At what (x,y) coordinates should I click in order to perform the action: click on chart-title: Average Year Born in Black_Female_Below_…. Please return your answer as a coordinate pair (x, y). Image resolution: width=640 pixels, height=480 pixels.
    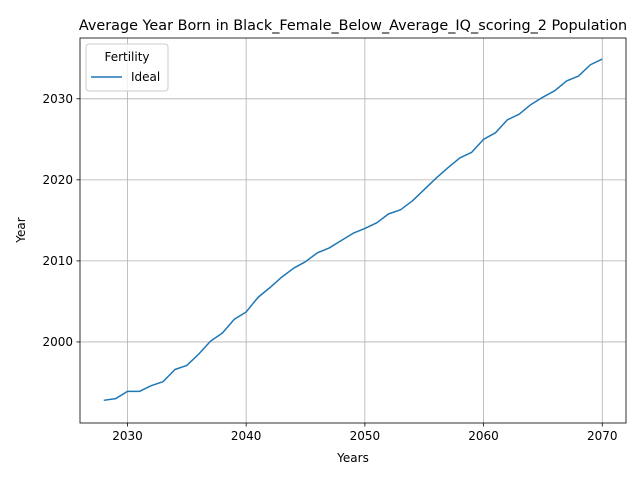
    Looking at the image, I should click on (353, 26).